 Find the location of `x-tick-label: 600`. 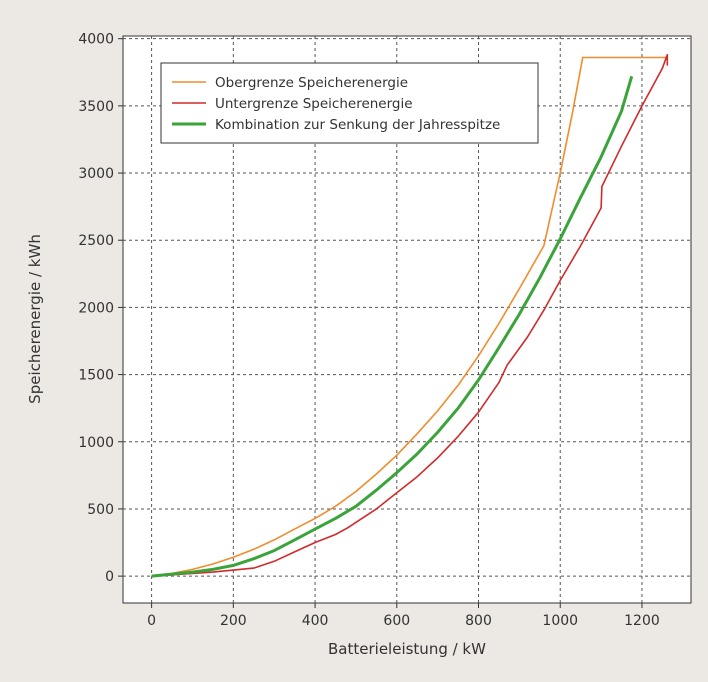

x-tick-label: 600 is located at coordinates (396, 621).